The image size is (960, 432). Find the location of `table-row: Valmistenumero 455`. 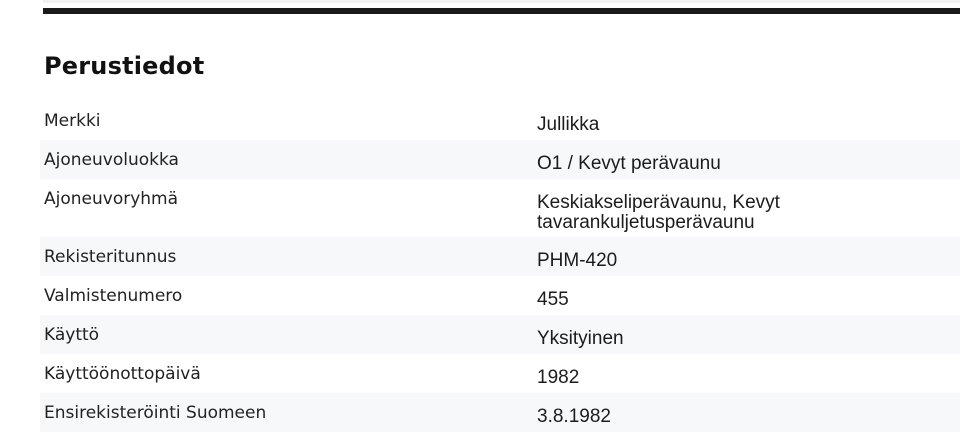

table-row: Valmistenumero 455 is located at coordinates (500, 295).